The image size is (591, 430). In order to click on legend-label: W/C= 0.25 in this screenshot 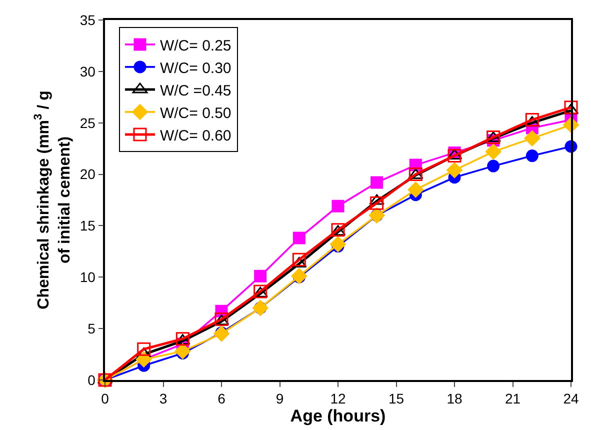, I will do `click(196, 45)`.